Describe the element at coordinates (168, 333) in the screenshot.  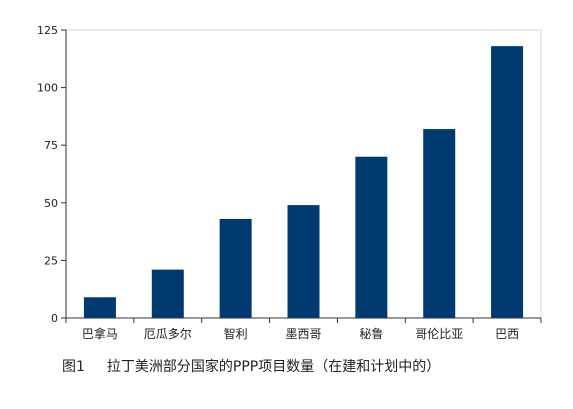
I see `x-tick-label: 厄瓜多尔` at that location.